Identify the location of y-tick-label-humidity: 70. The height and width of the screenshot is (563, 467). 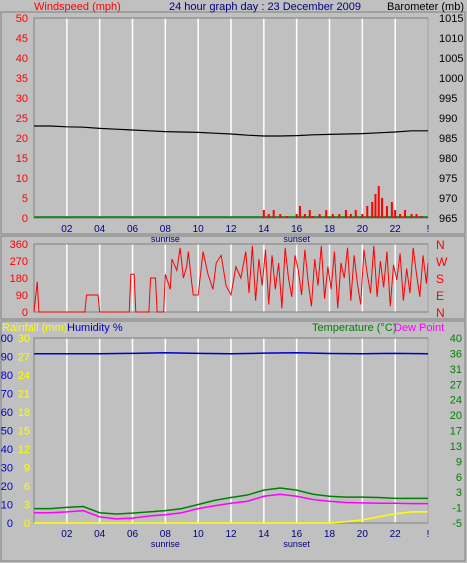
(7, 395).